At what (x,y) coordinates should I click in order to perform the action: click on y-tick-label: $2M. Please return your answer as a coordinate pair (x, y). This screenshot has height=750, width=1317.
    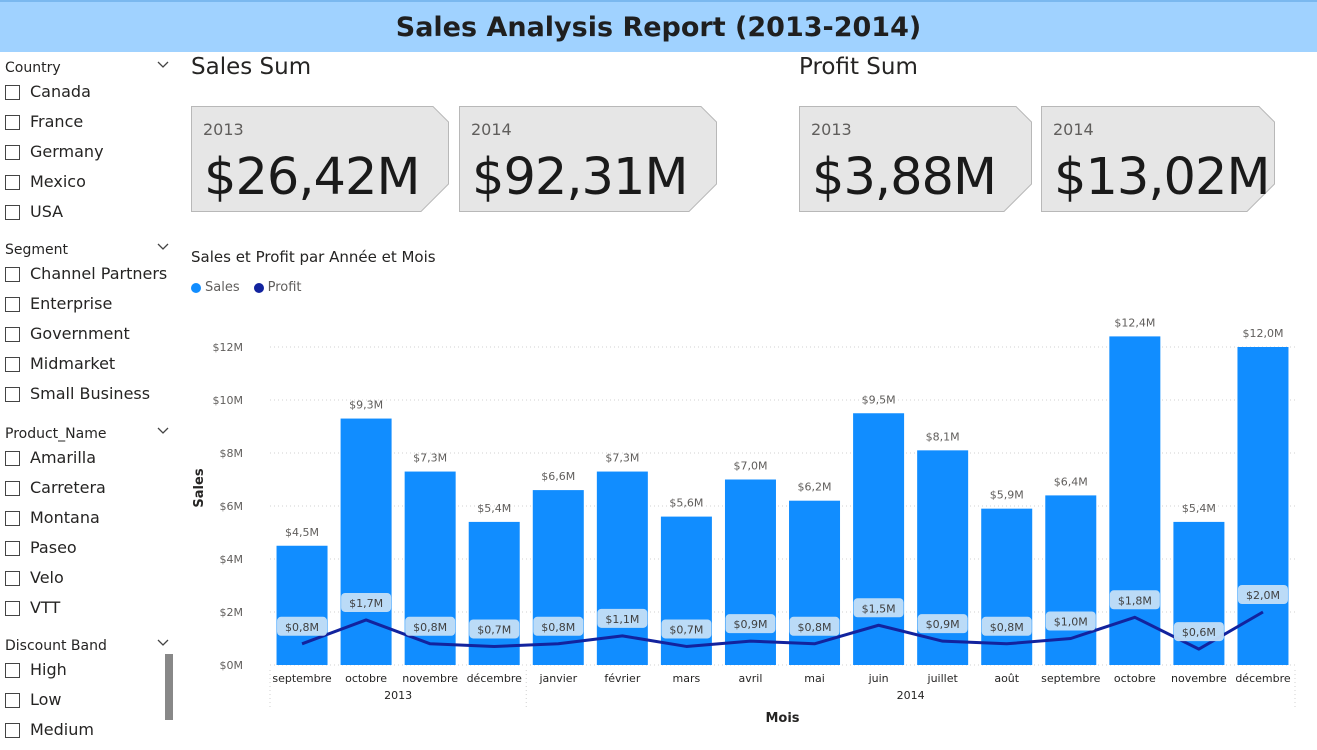
    Looking at the image, I should click on (232, 612).